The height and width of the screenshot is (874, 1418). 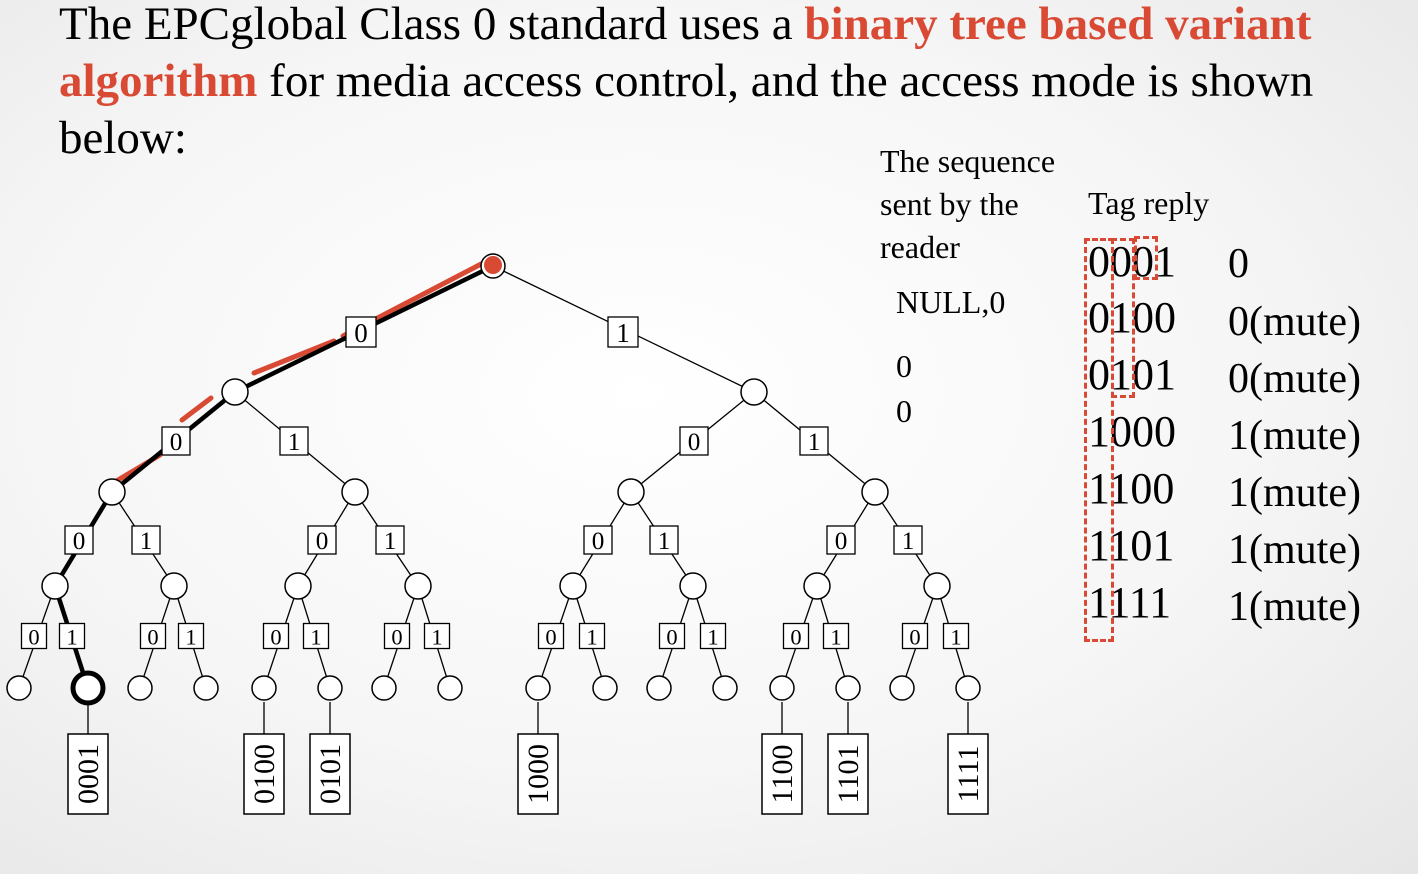 I want to click on reply-header: Tag reply, so click(x=1149, y=203).